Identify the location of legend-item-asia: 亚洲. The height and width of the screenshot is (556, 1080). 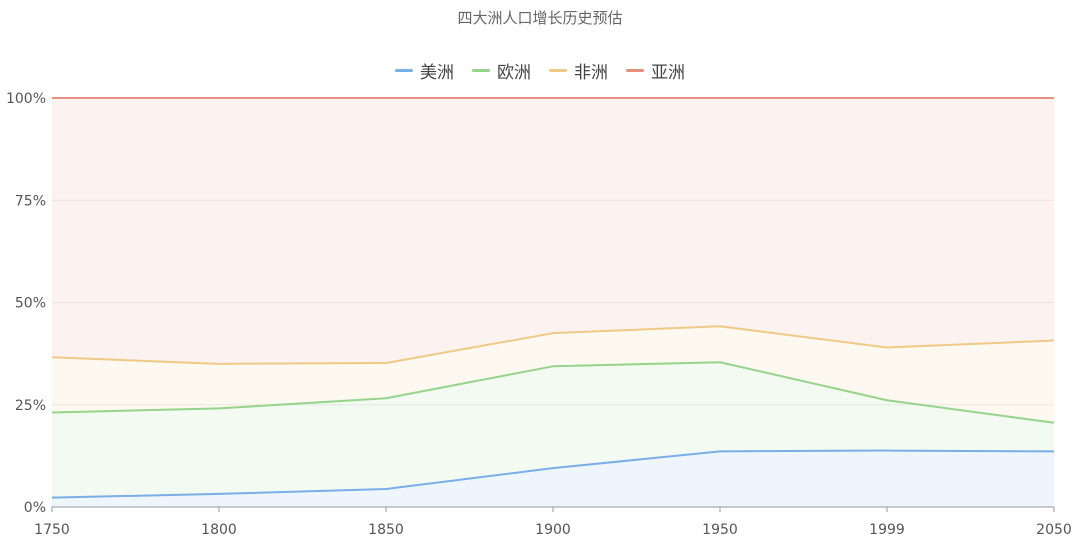
(655, 70).